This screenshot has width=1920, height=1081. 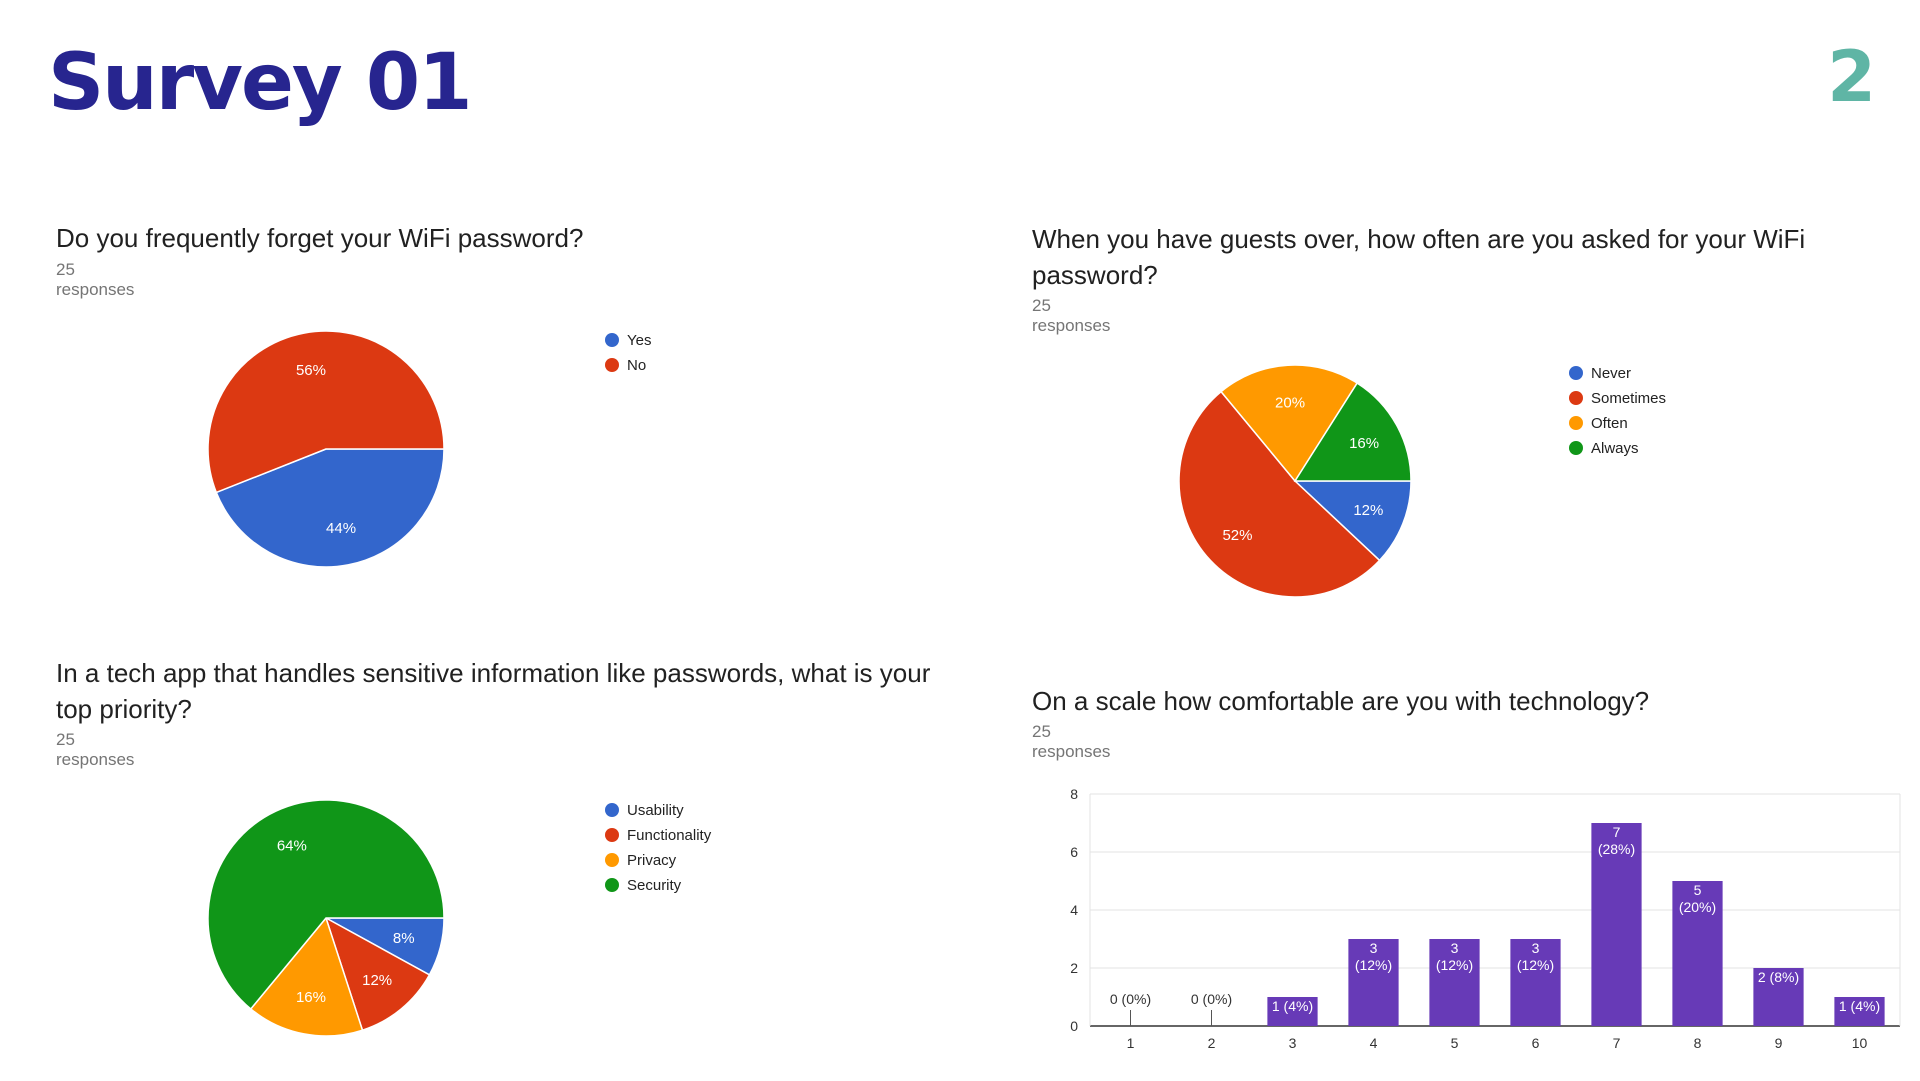 What do you see at coordinates (1212, 1043) in the screenshot?
I see `x-tick-label: 2` at bounding box center [1212, 1043].